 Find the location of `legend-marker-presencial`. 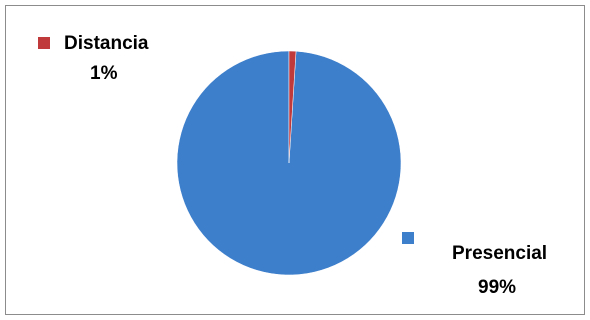

legend-marker-presencial is located at coordinates (408, 238).